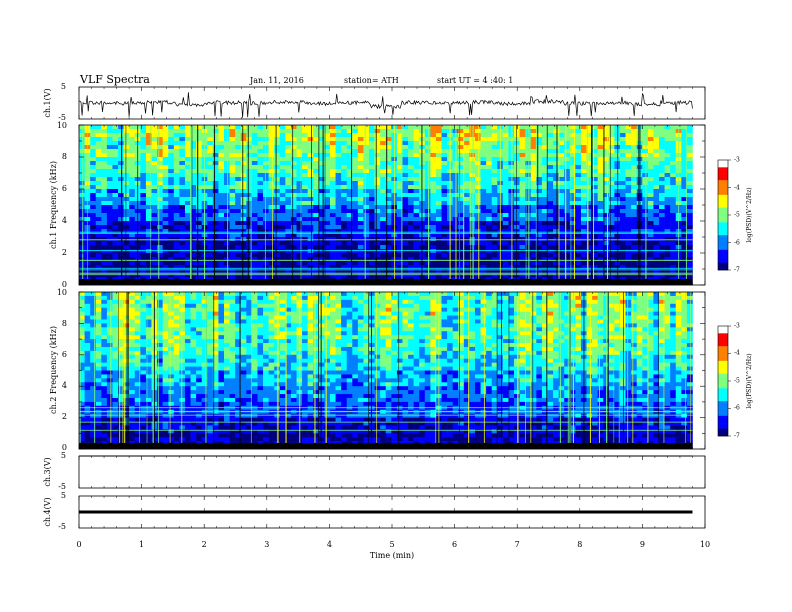 The width and height of the screenshot is (792, 612). I want to click on colorbar-cell, so click(723, 216).